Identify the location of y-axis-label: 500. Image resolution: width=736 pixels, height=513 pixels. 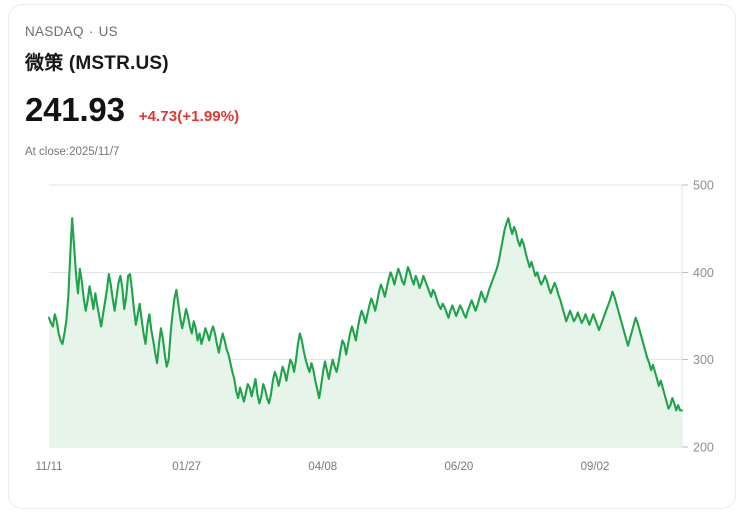
(703, 186).